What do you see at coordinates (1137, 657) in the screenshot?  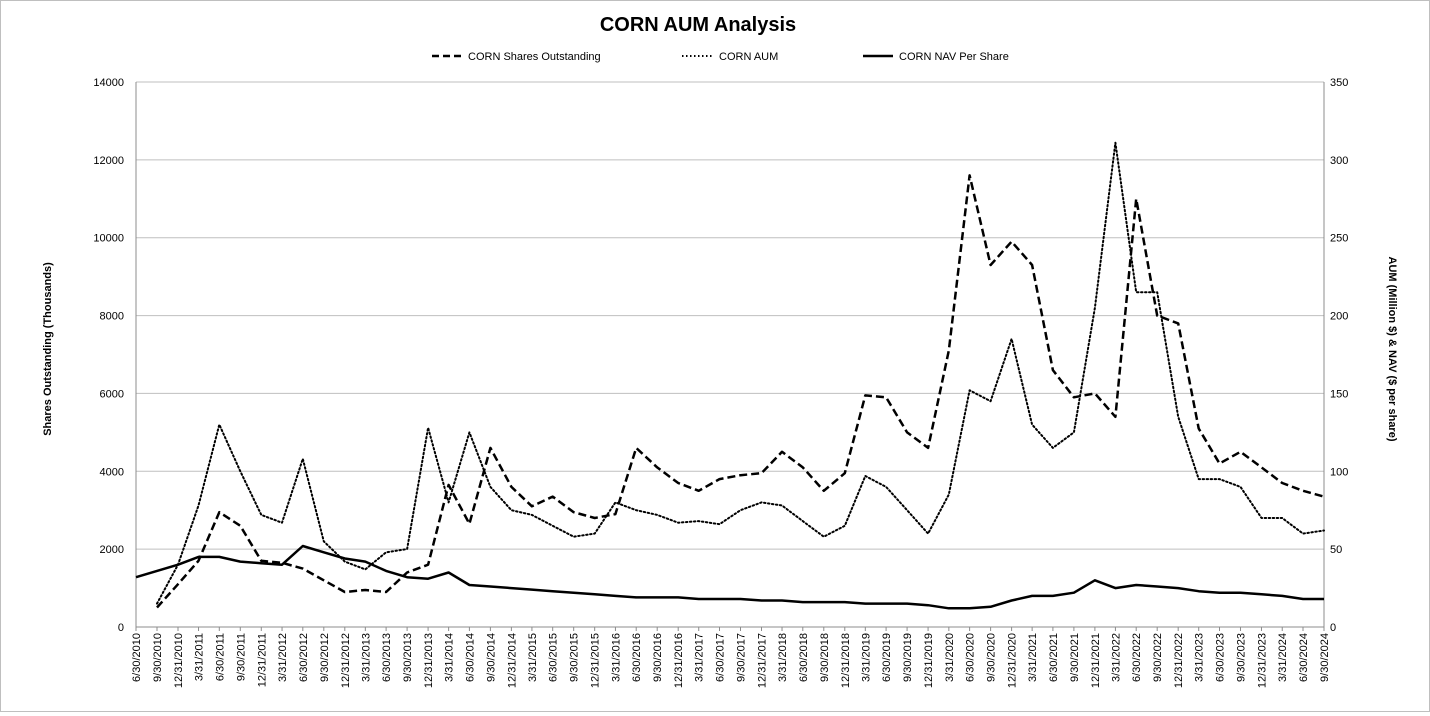 I see `x-tick-label: 6/30/2022` at bounding box center [1137, 657].